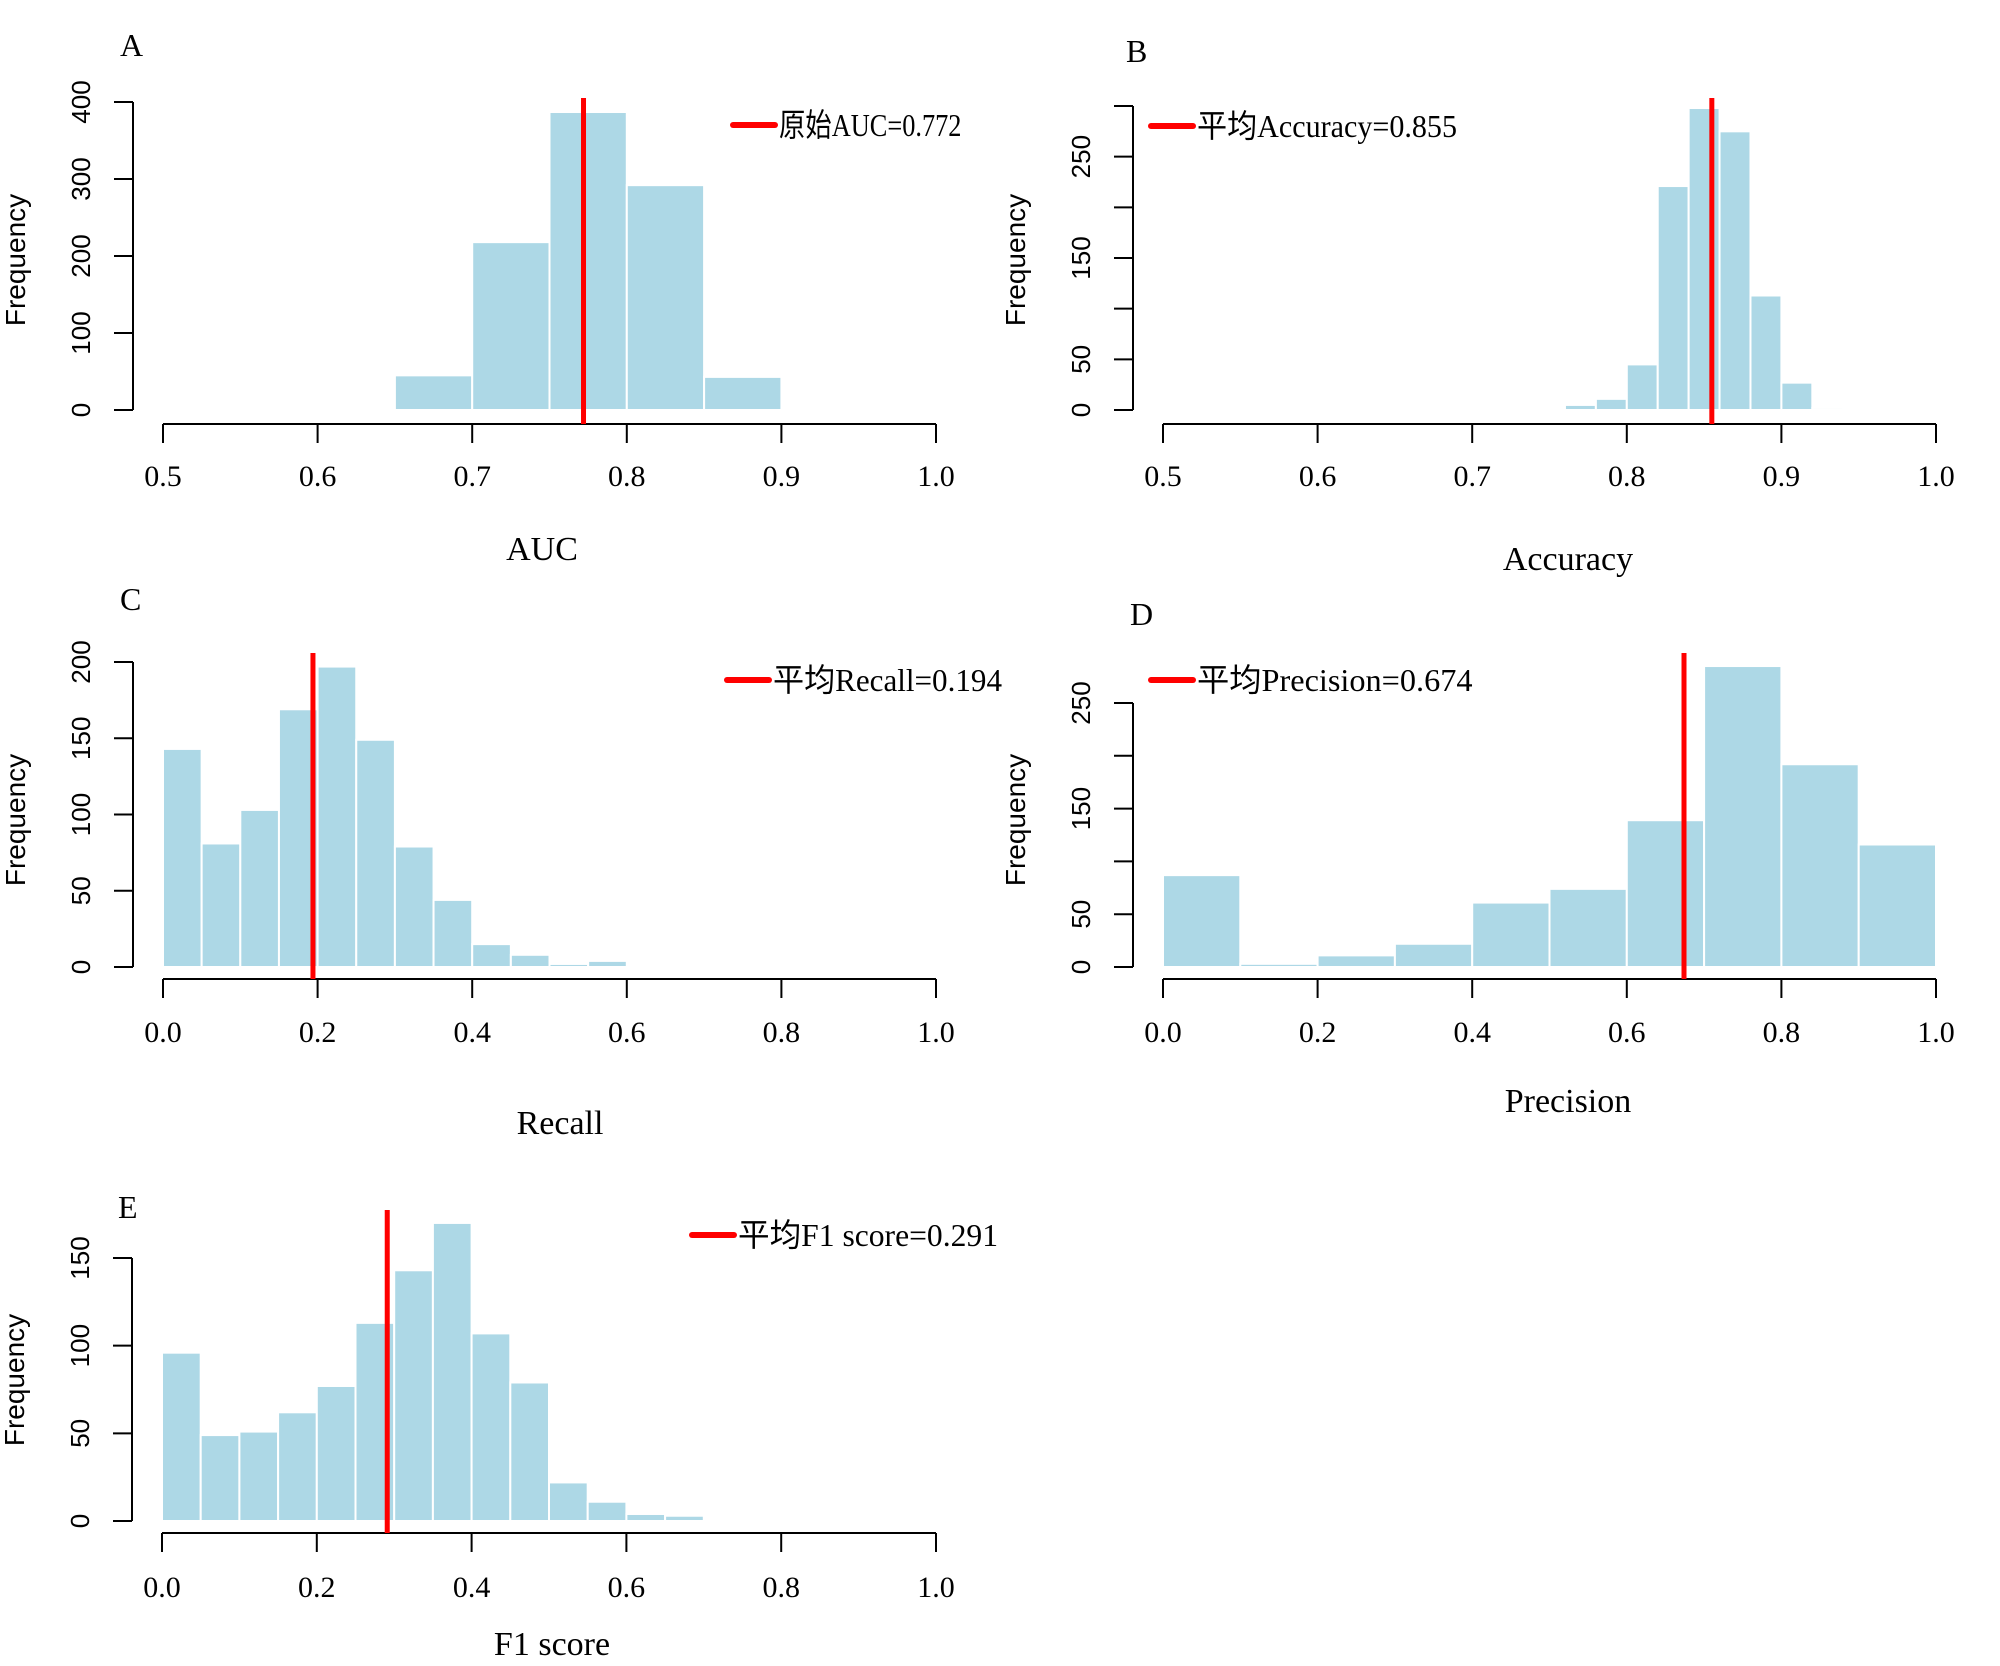  What do you see at coordinates (81, 178) in the screenshot?
I see `y-tick-label: 300` at bounding box center [81, 178].